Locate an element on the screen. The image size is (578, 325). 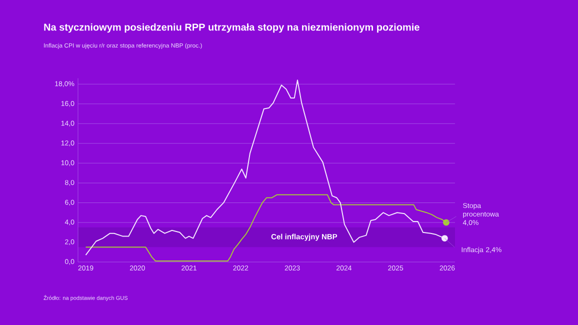
chart-title: Na styczniowym posiedzeniu RPP utrzymała stopy na niezmienionym poziomie is located at coordinates (232, 28).